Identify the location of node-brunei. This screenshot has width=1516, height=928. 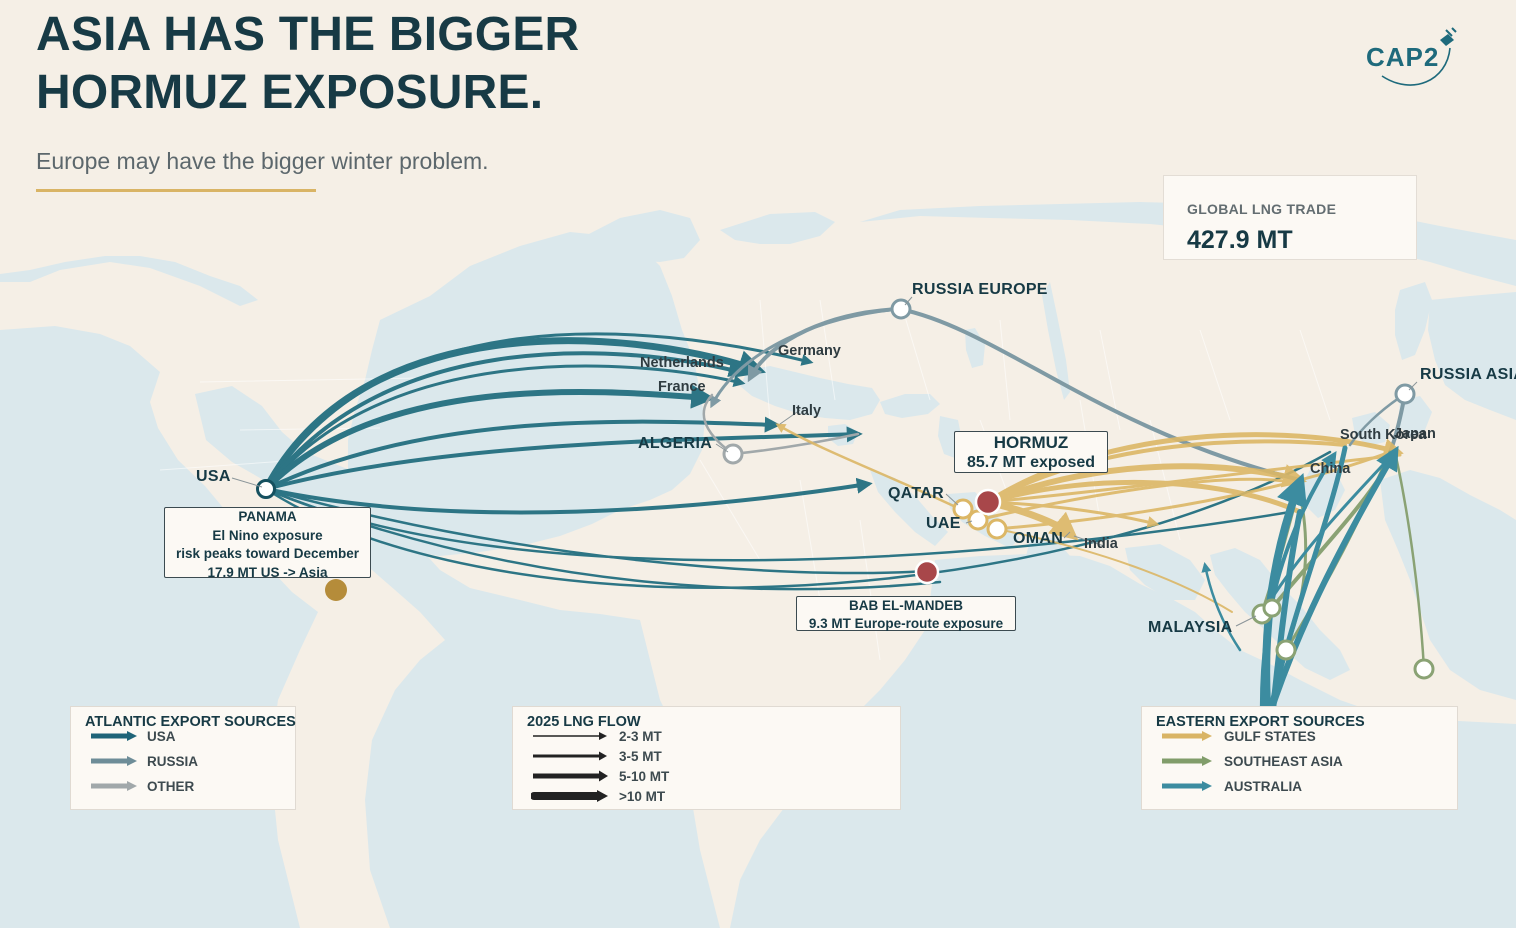
(1272, 608).